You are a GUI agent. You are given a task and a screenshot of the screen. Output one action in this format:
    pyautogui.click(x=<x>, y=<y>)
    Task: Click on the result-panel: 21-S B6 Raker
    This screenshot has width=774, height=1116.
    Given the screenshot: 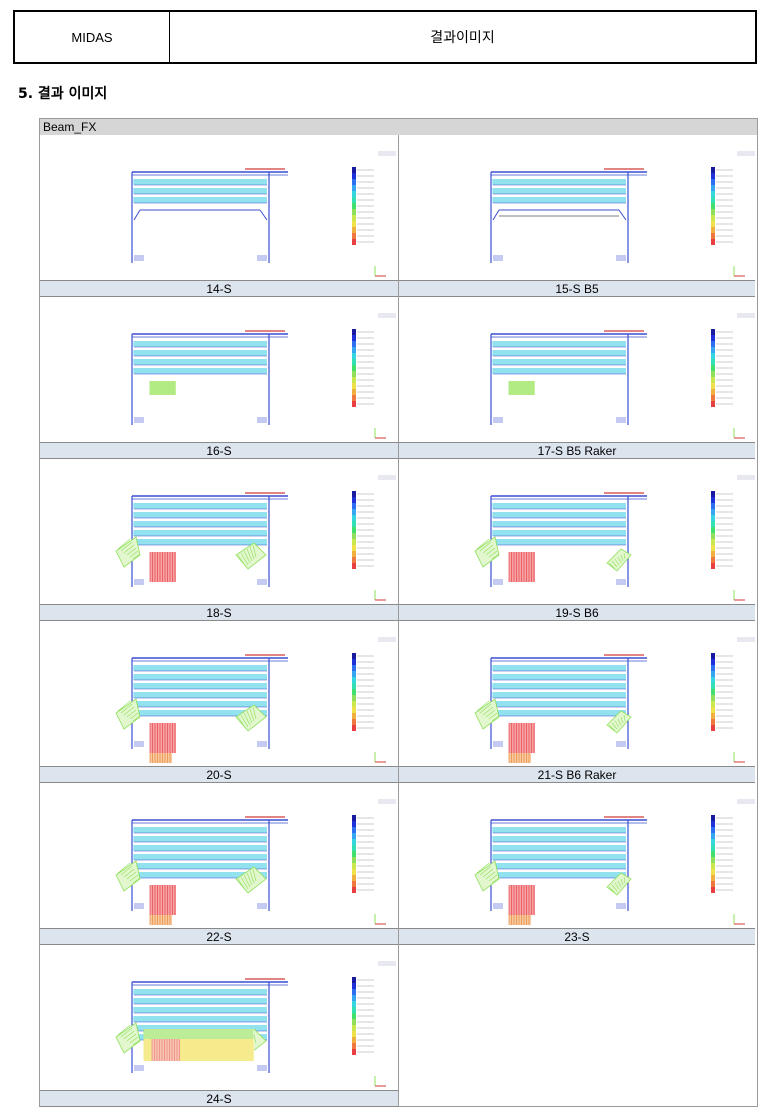 What is the action you would take?
    pyautogui.click(x=577, y=702)
    